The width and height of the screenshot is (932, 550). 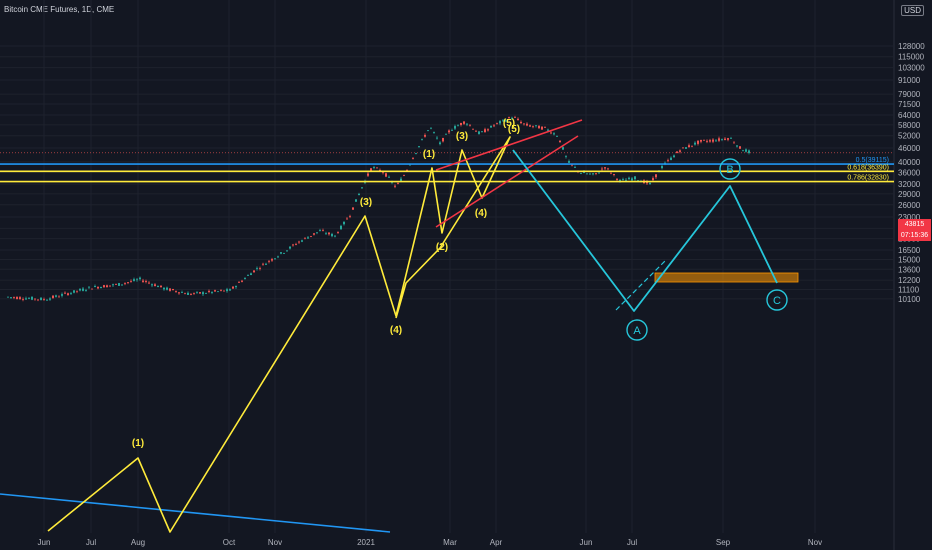 I want to click on abc-path, so click(x=645, y=230).